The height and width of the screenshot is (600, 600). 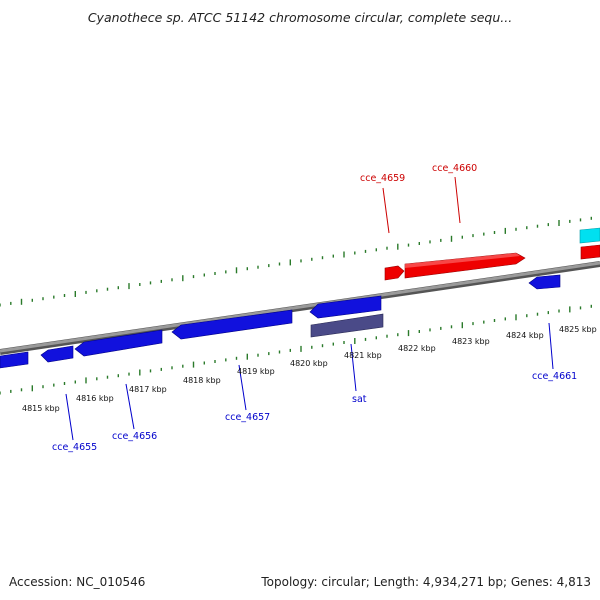 What do you see at coordinates (462, 260) in the screenshot?
I see `gene-cce-4660-highlight` at bounding box center [462, 260].